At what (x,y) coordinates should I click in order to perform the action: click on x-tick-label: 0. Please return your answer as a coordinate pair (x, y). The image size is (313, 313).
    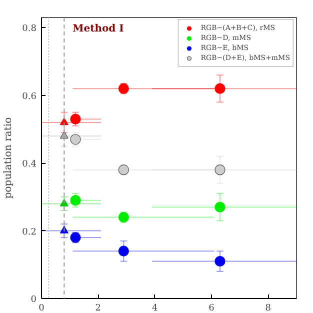
    Looking at the image, I should click on (41, 308).